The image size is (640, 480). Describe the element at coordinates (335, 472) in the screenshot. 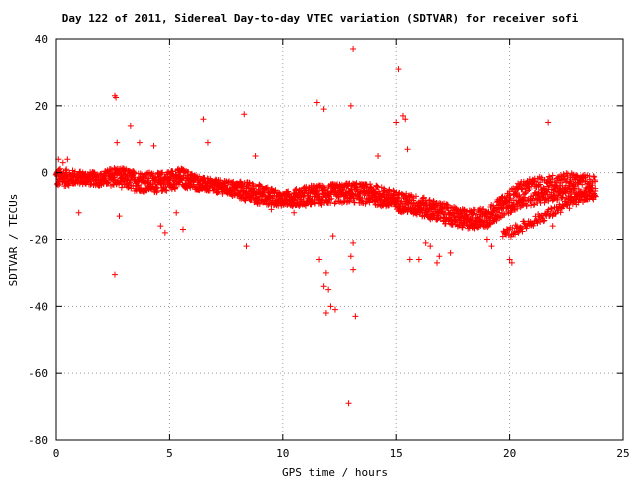

I see `x-axis-label: GPS time / hours` at that location.